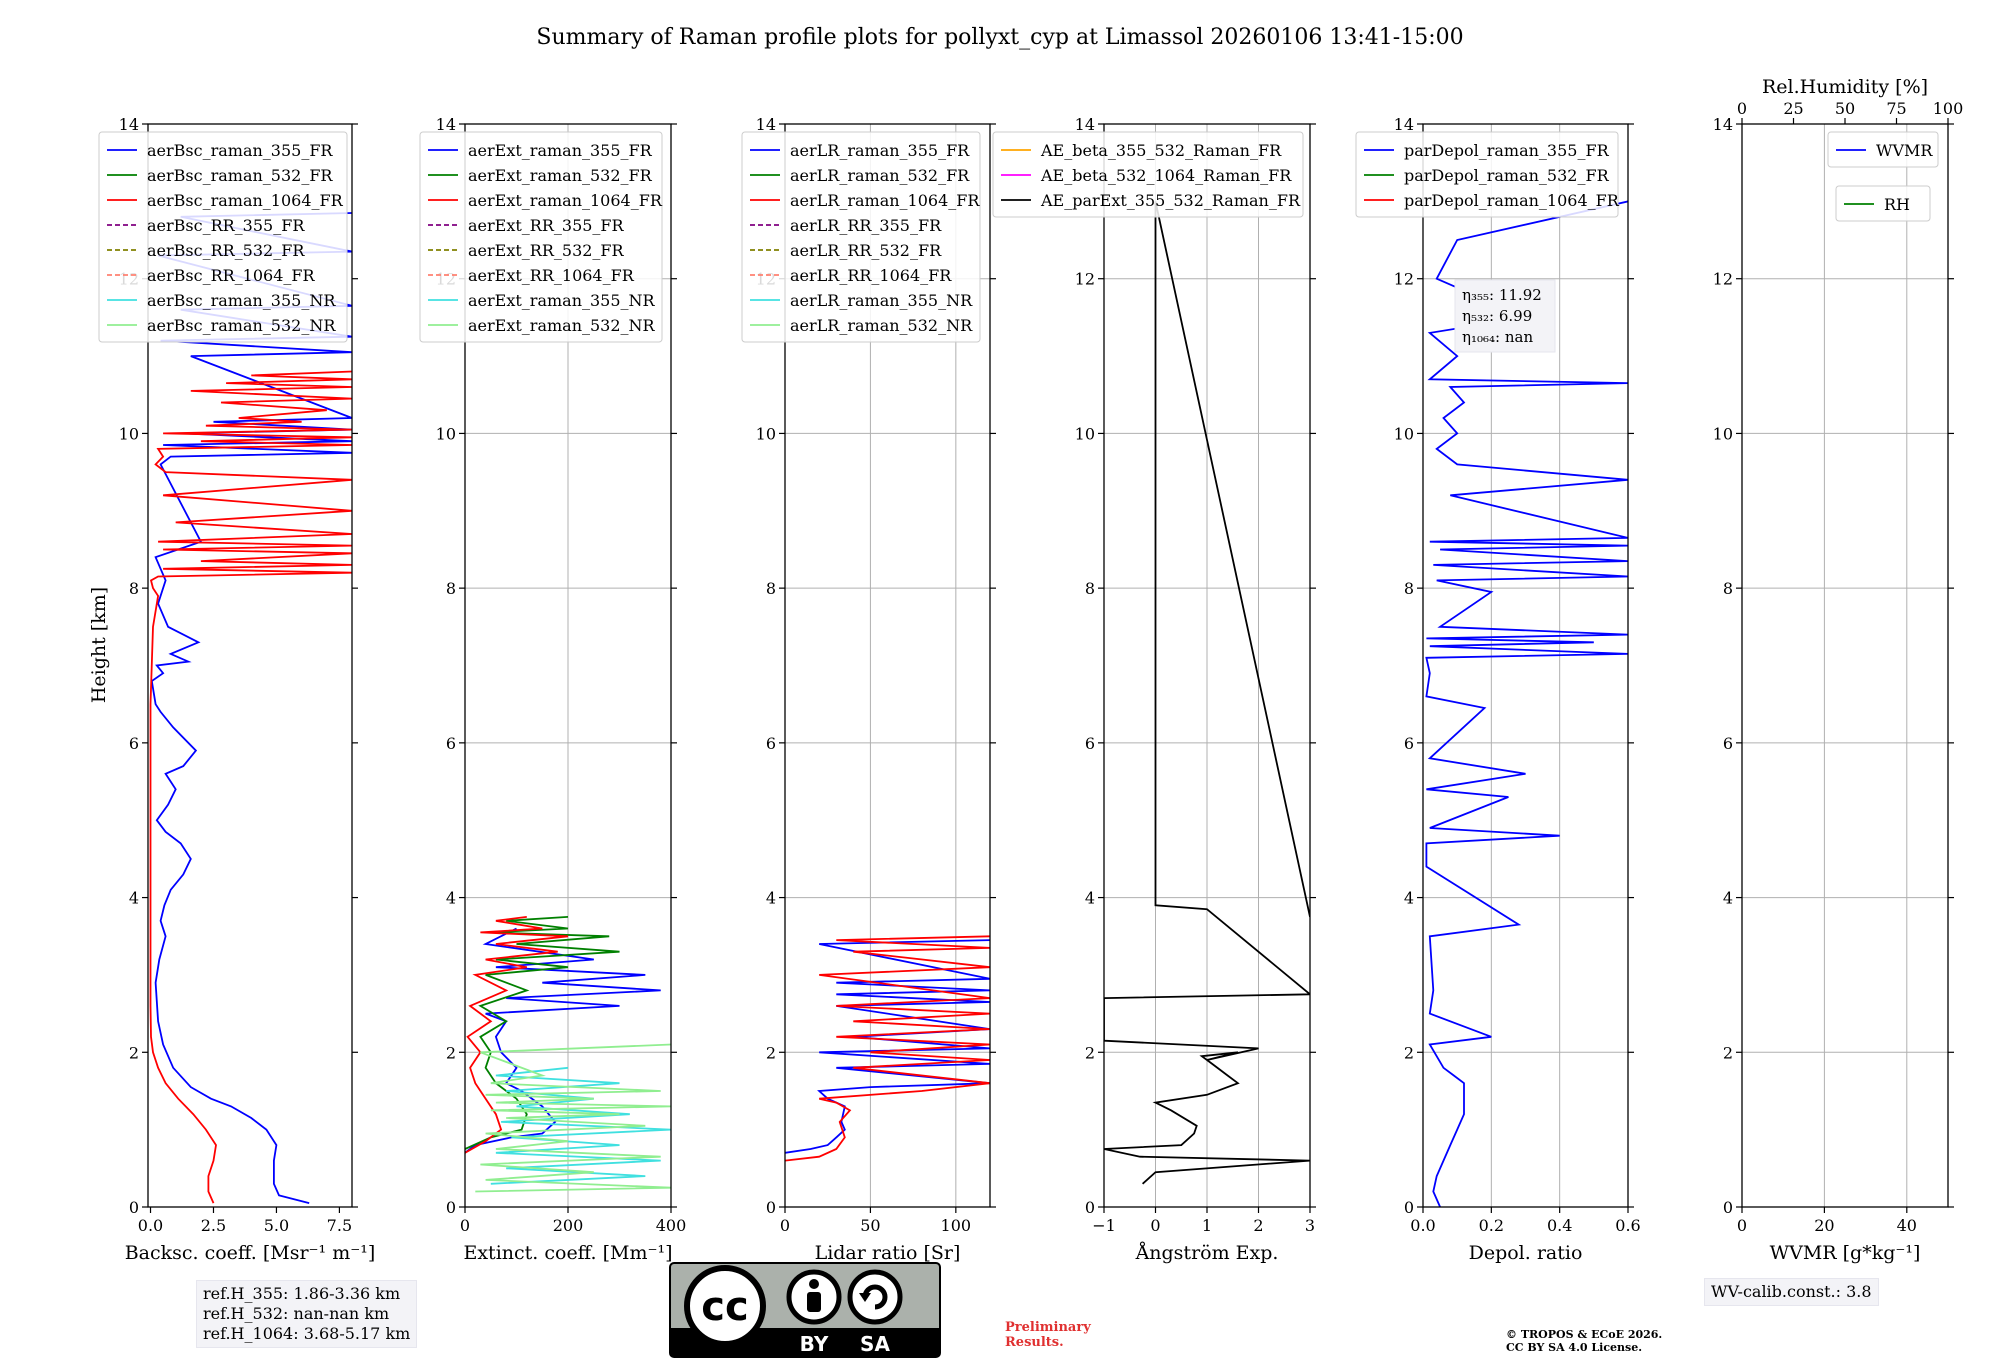 The height and width of the screenshot is (1360, 2000). What do you see at coordinates (1497, 337) in the screenshot?
I see `eta-annotation-line: η₁₀₆₄: nan` at bounding box center [1497, 337].